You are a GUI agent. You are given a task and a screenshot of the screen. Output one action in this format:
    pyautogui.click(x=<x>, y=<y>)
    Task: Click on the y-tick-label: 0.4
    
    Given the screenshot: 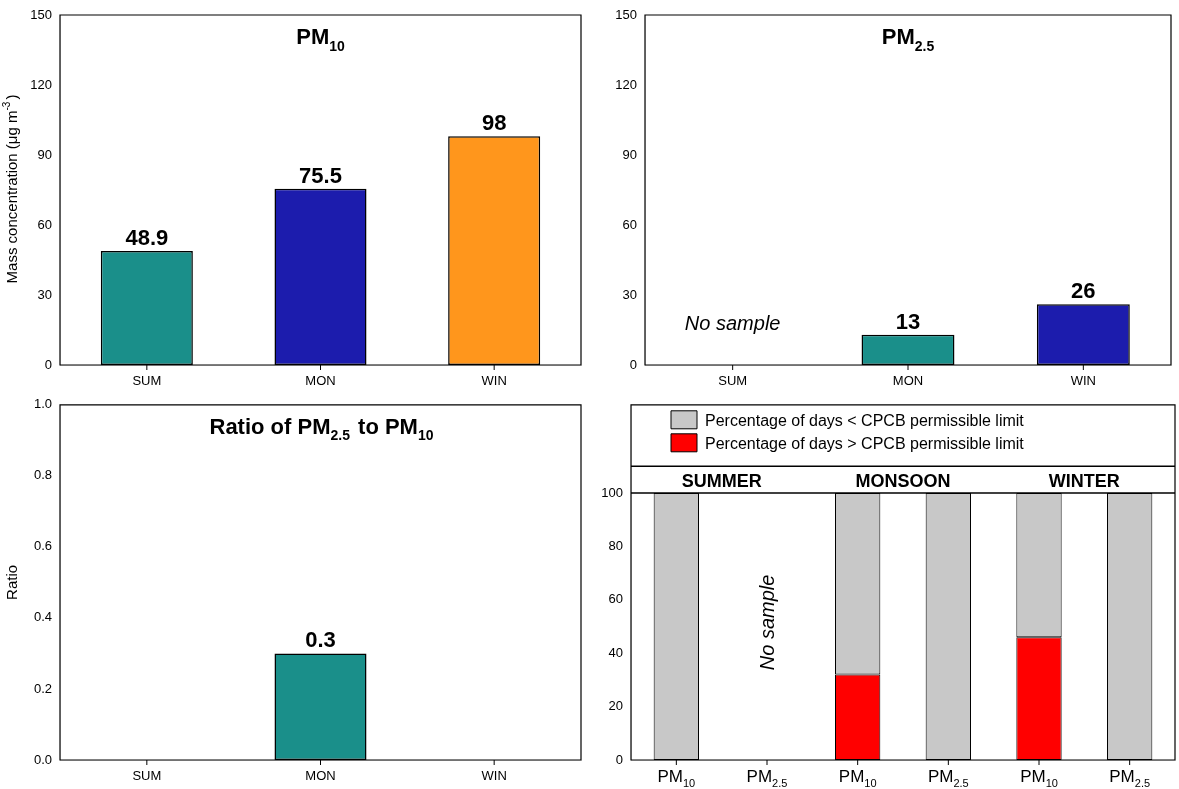 What is the action you would take?
    pyautogui.click(x=42, y=617)
    